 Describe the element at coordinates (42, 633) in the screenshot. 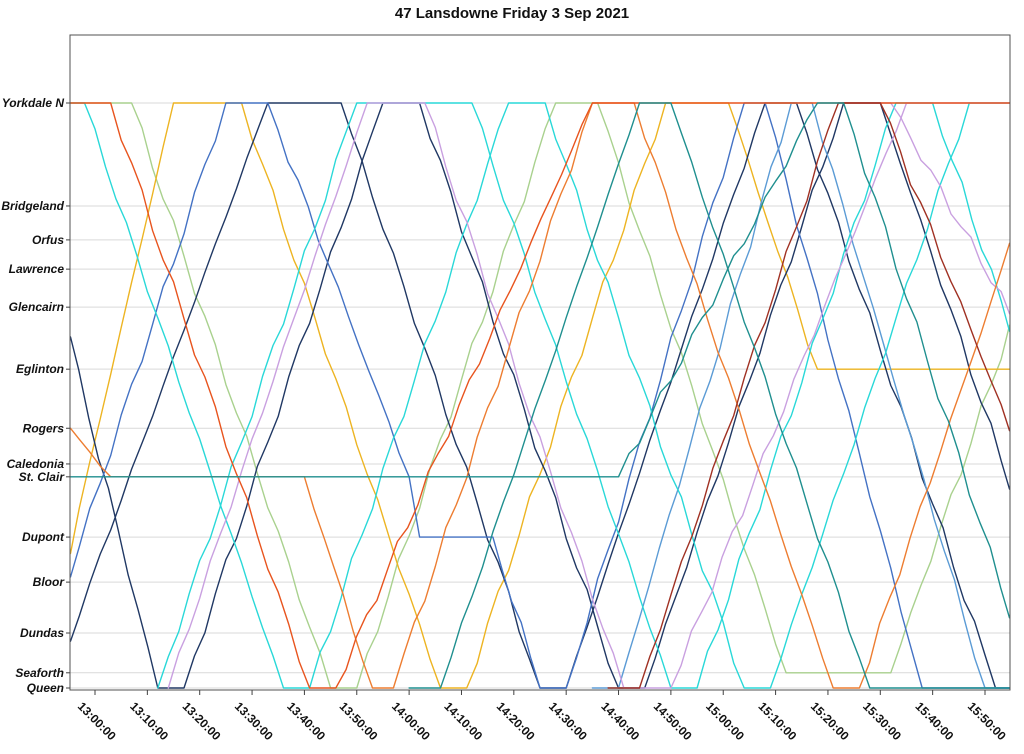

I see `station-label: Dundas` at that location.